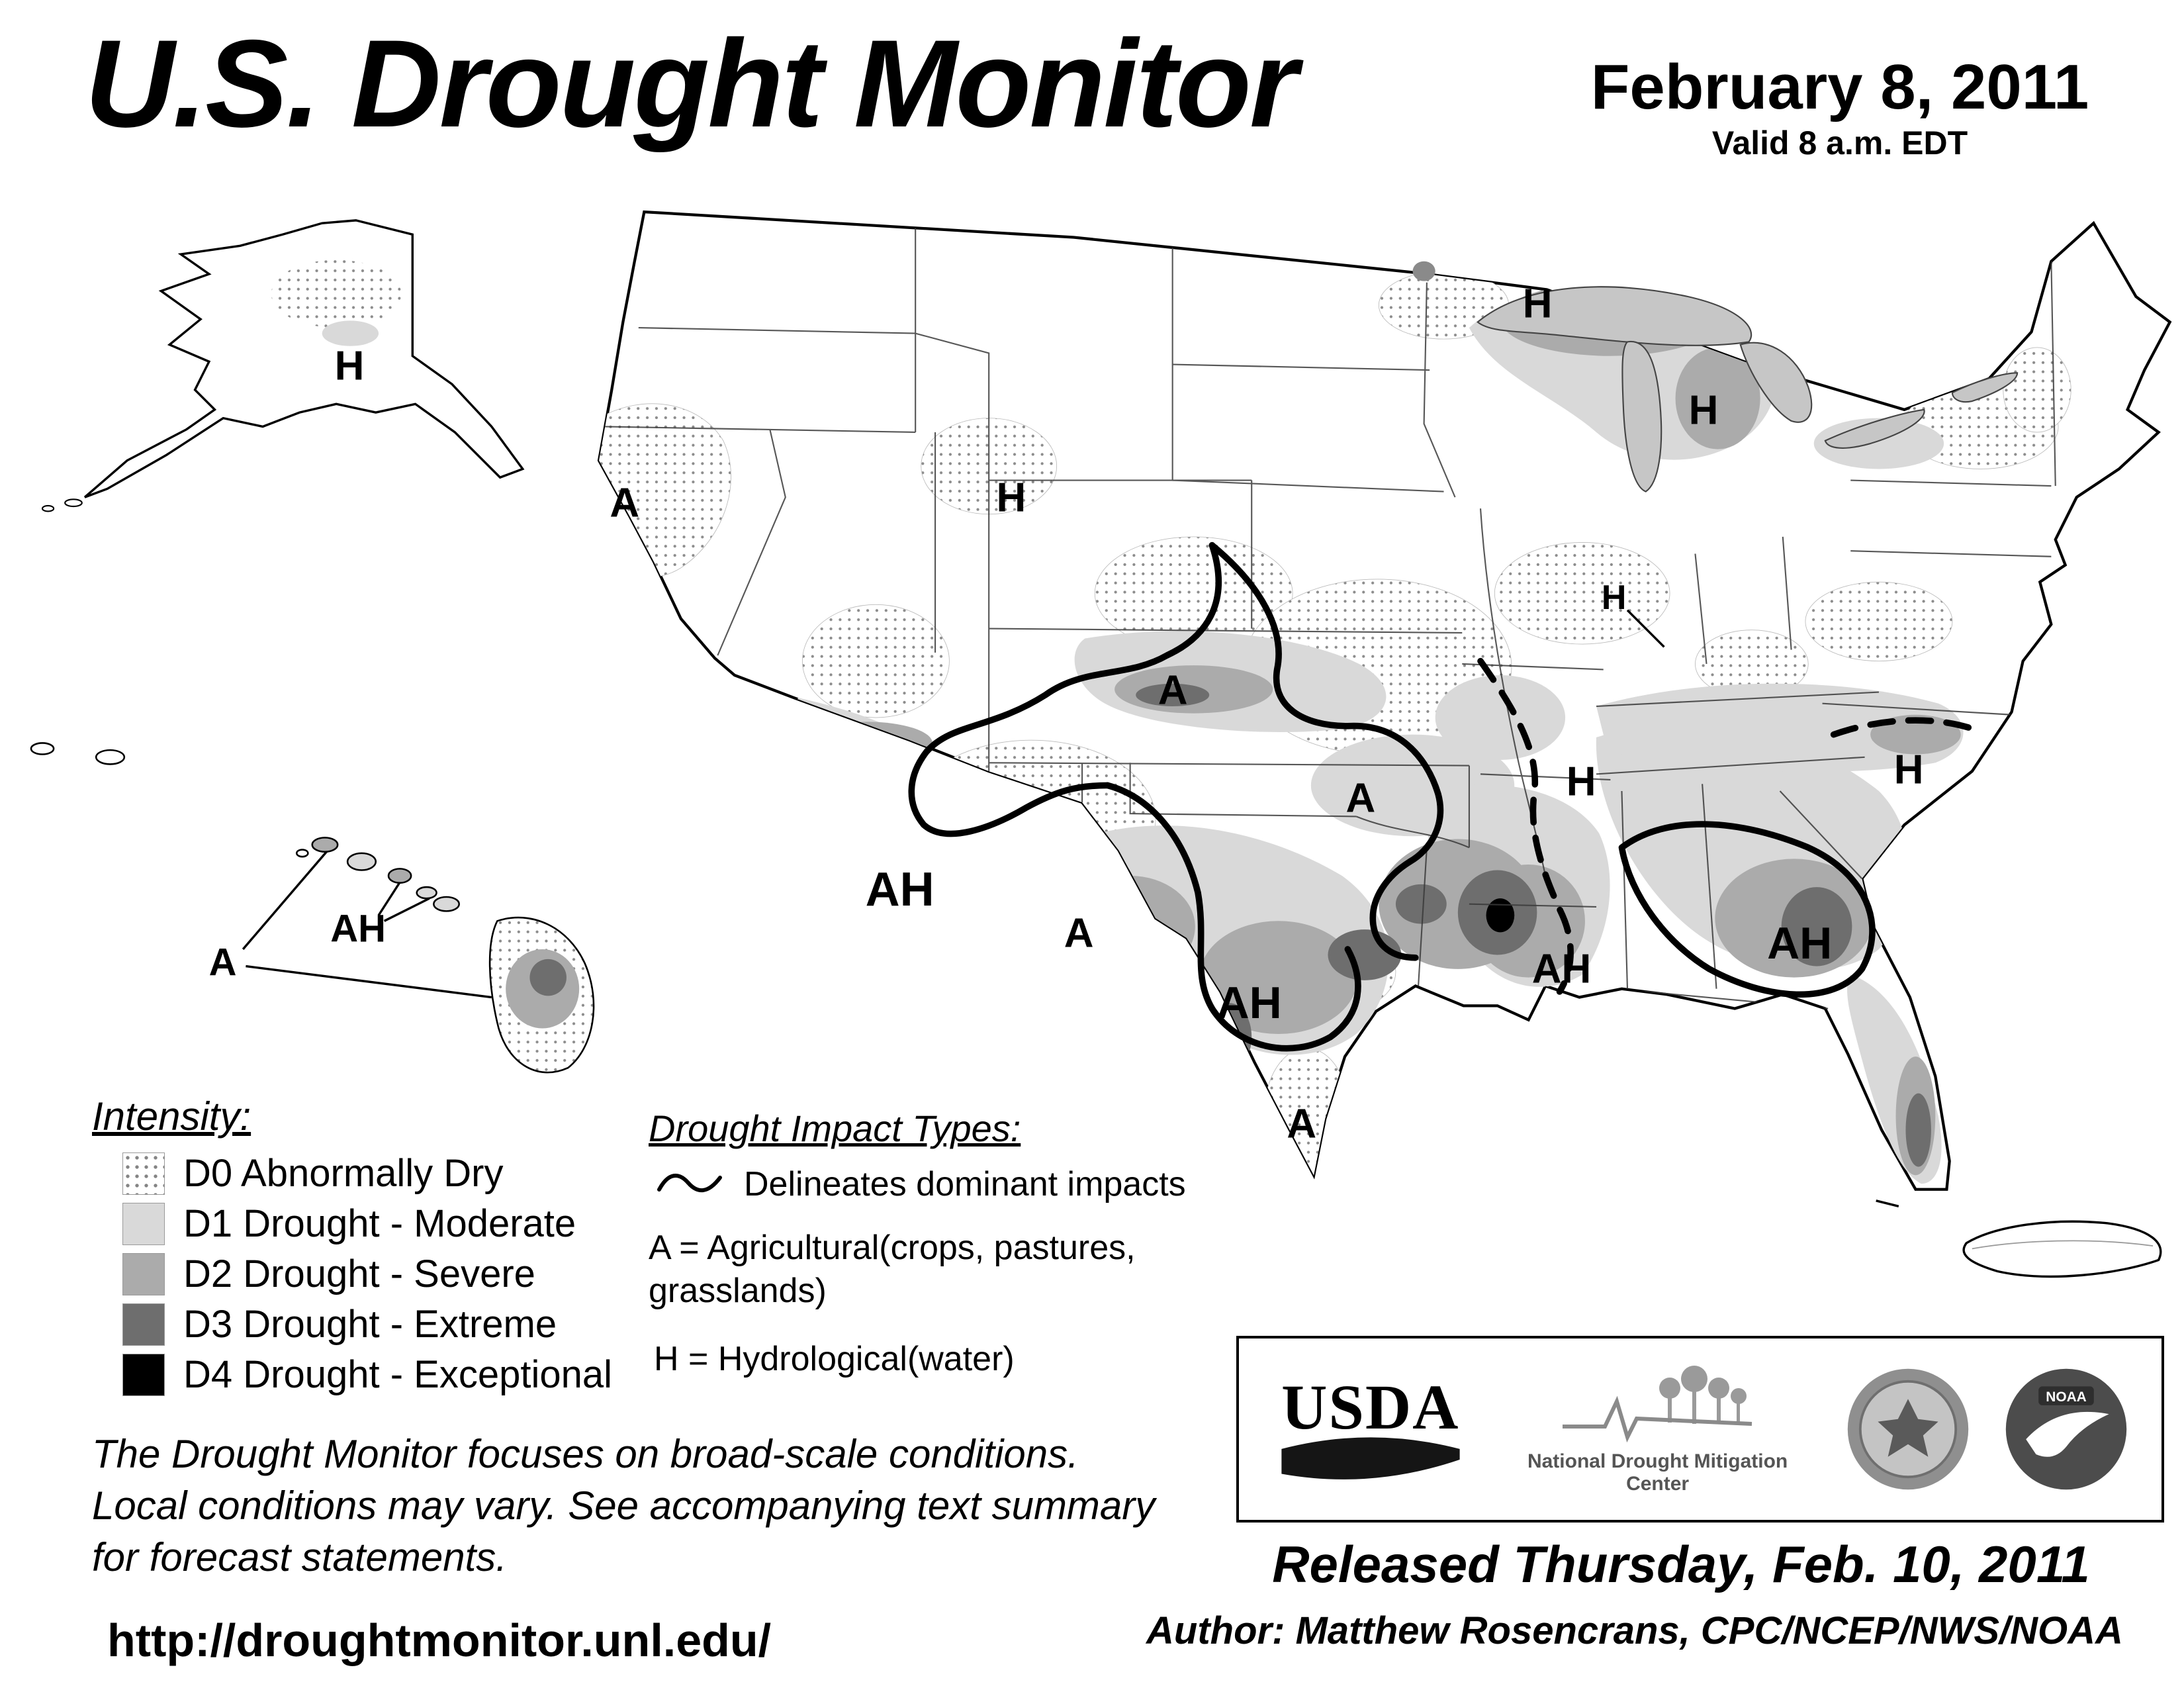 The width and height of the screenshot is (2184, 1688). I want to click on d0-swatch, so click(143, 1173).